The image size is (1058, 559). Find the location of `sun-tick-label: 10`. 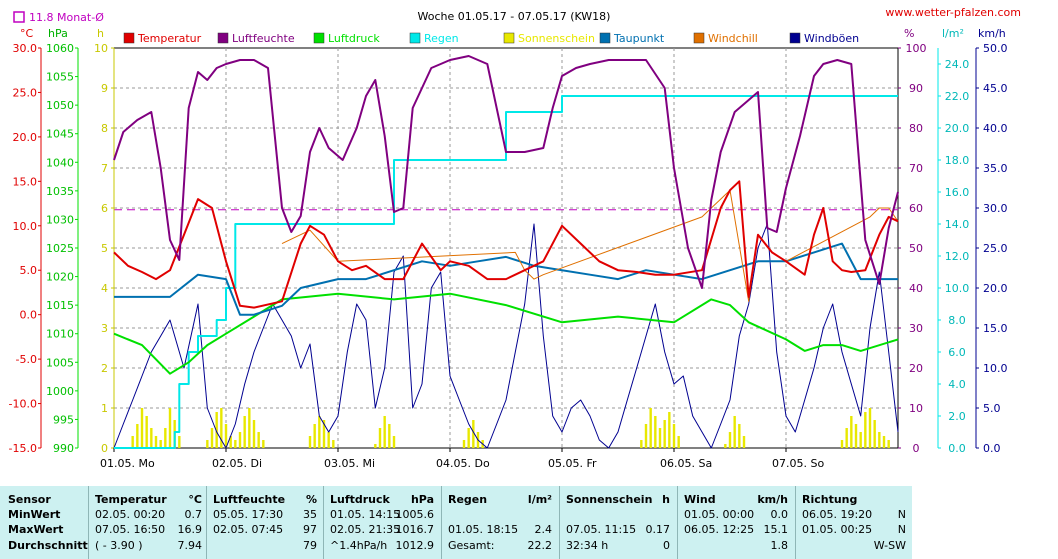

sun-tick-label: 10 is located at coordinates (101, 48).